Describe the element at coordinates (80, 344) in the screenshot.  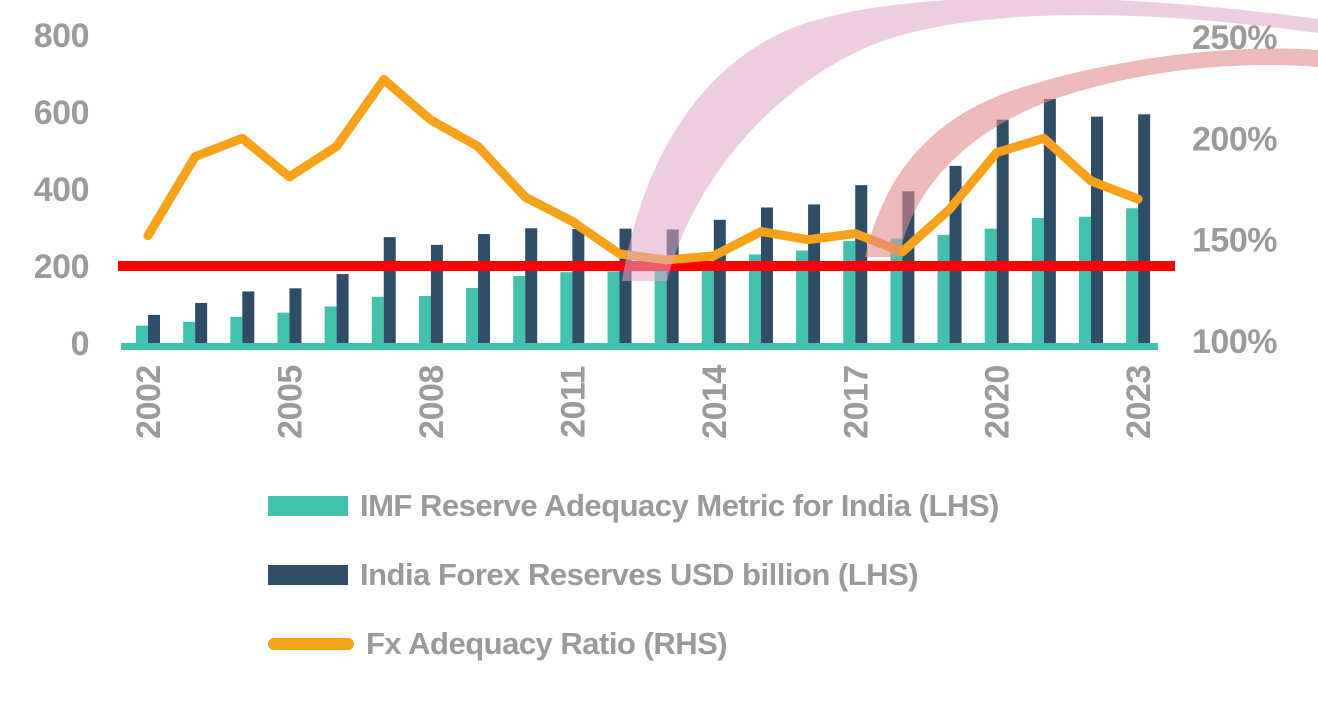
I see `left-axis-tick-label: 0` at that location.